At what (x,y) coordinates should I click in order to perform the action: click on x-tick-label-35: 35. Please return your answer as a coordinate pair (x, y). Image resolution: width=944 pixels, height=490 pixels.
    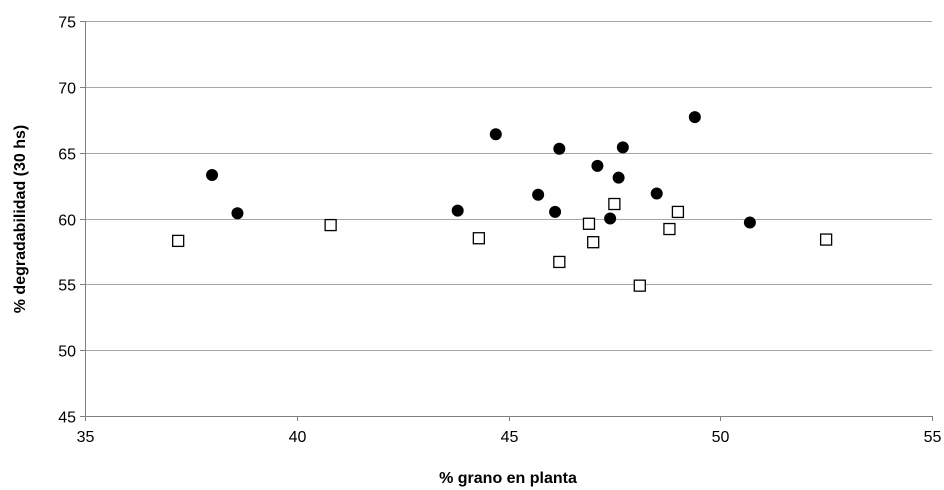
    Looking at the image, I should click on (86, 437).